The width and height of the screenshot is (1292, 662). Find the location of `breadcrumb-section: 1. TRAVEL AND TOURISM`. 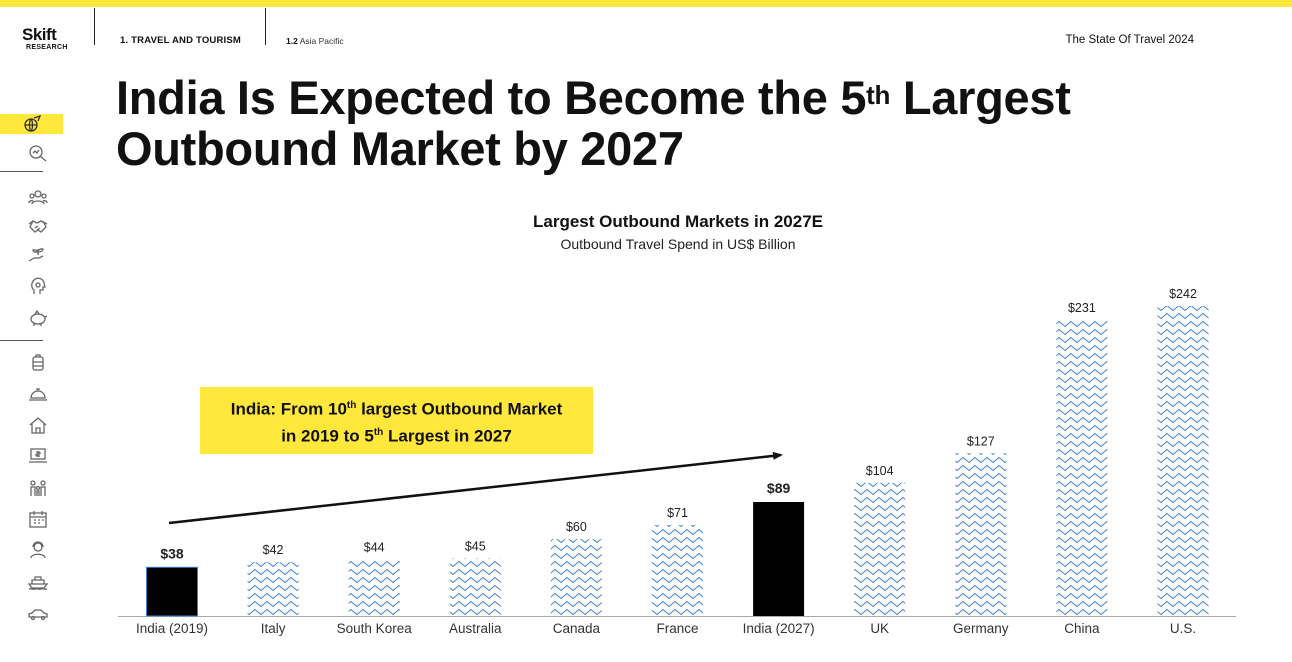

breadcrumb-section: 1. TRAVEL AND TOURISM is located at coordinates (181, 40).